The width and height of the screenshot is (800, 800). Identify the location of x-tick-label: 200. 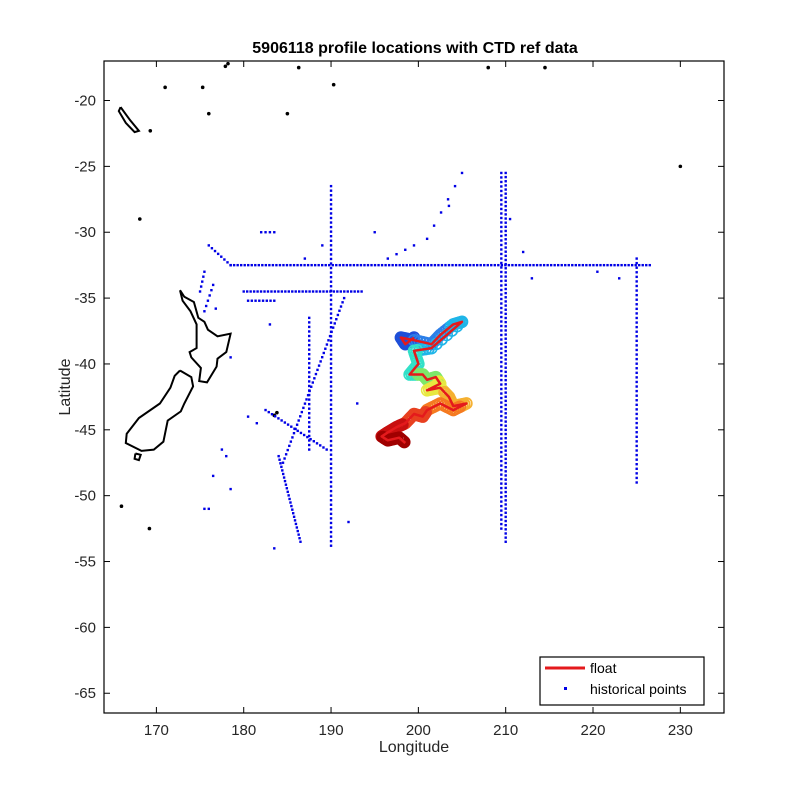
(418, 730).